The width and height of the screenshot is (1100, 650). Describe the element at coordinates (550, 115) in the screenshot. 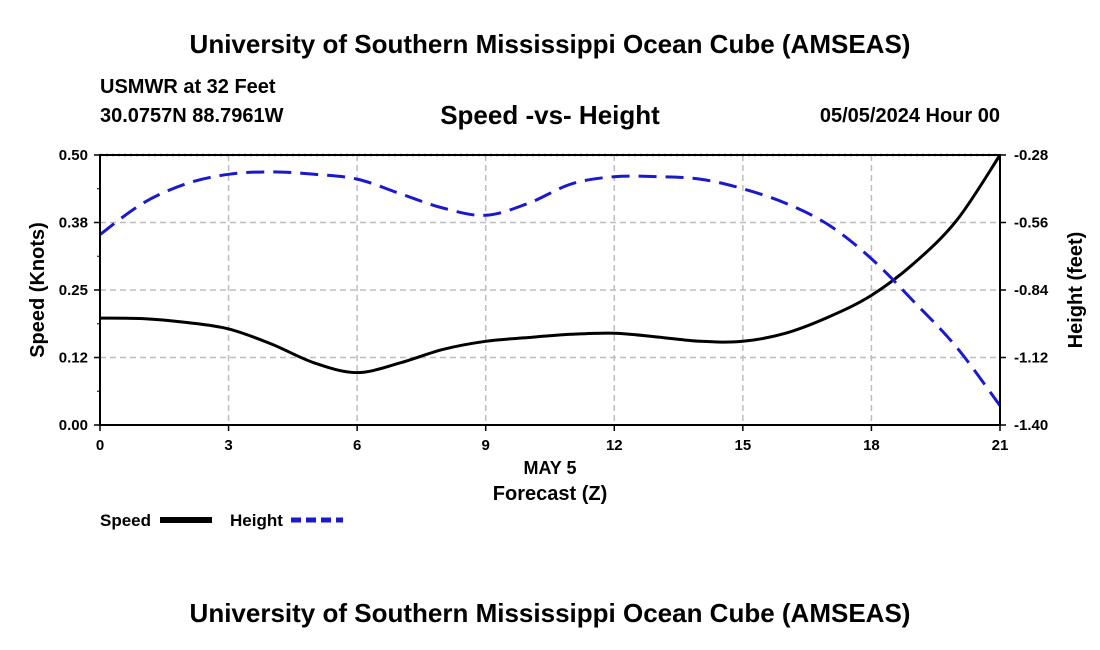

I see `chart-subtitle: Speed -vs- Height` at that location.